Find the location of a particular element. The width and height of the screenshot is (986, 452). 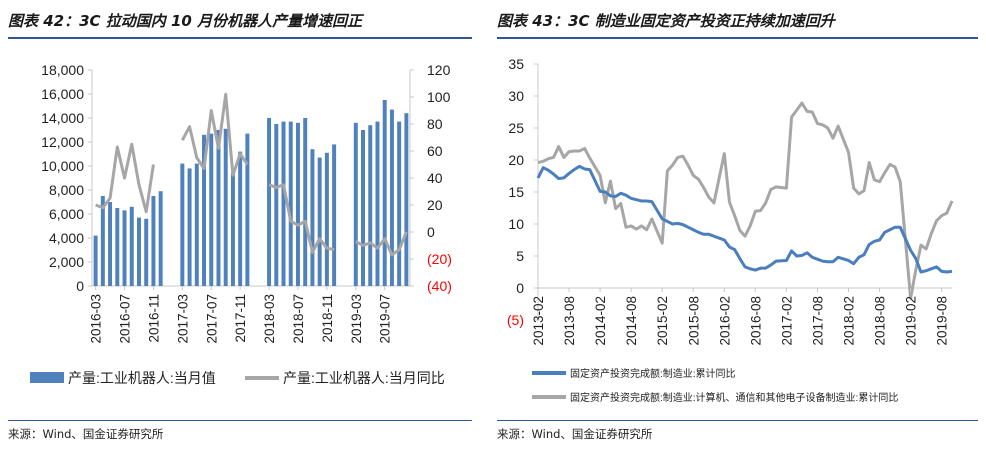

right-y-tick-label: 40 is located at coordinates (435, 178).